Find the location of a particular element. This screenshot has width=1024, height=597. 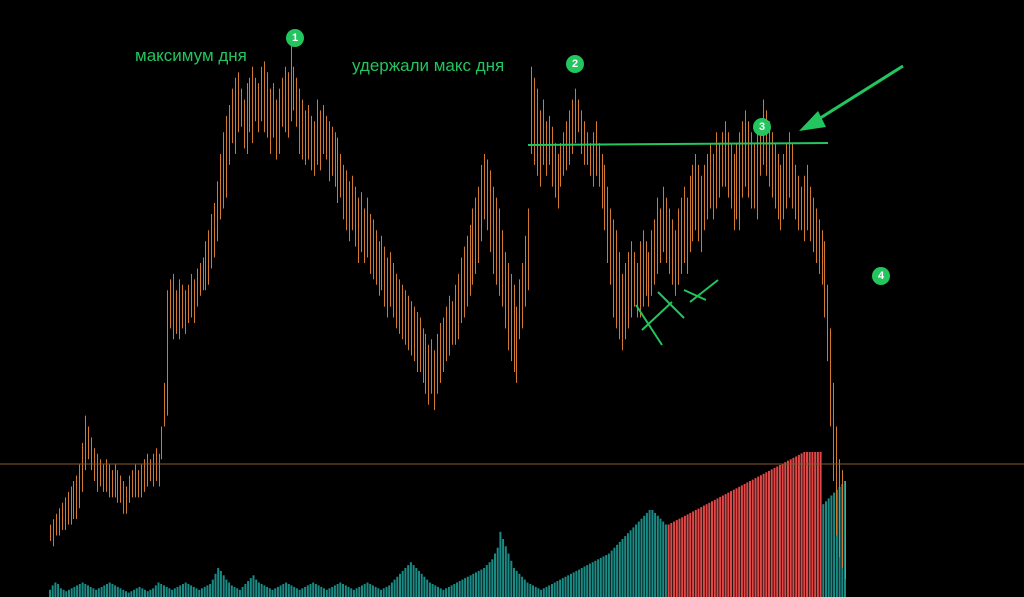

annotation-2: удержали макс дня 2 is located at coordinates (468, 65).